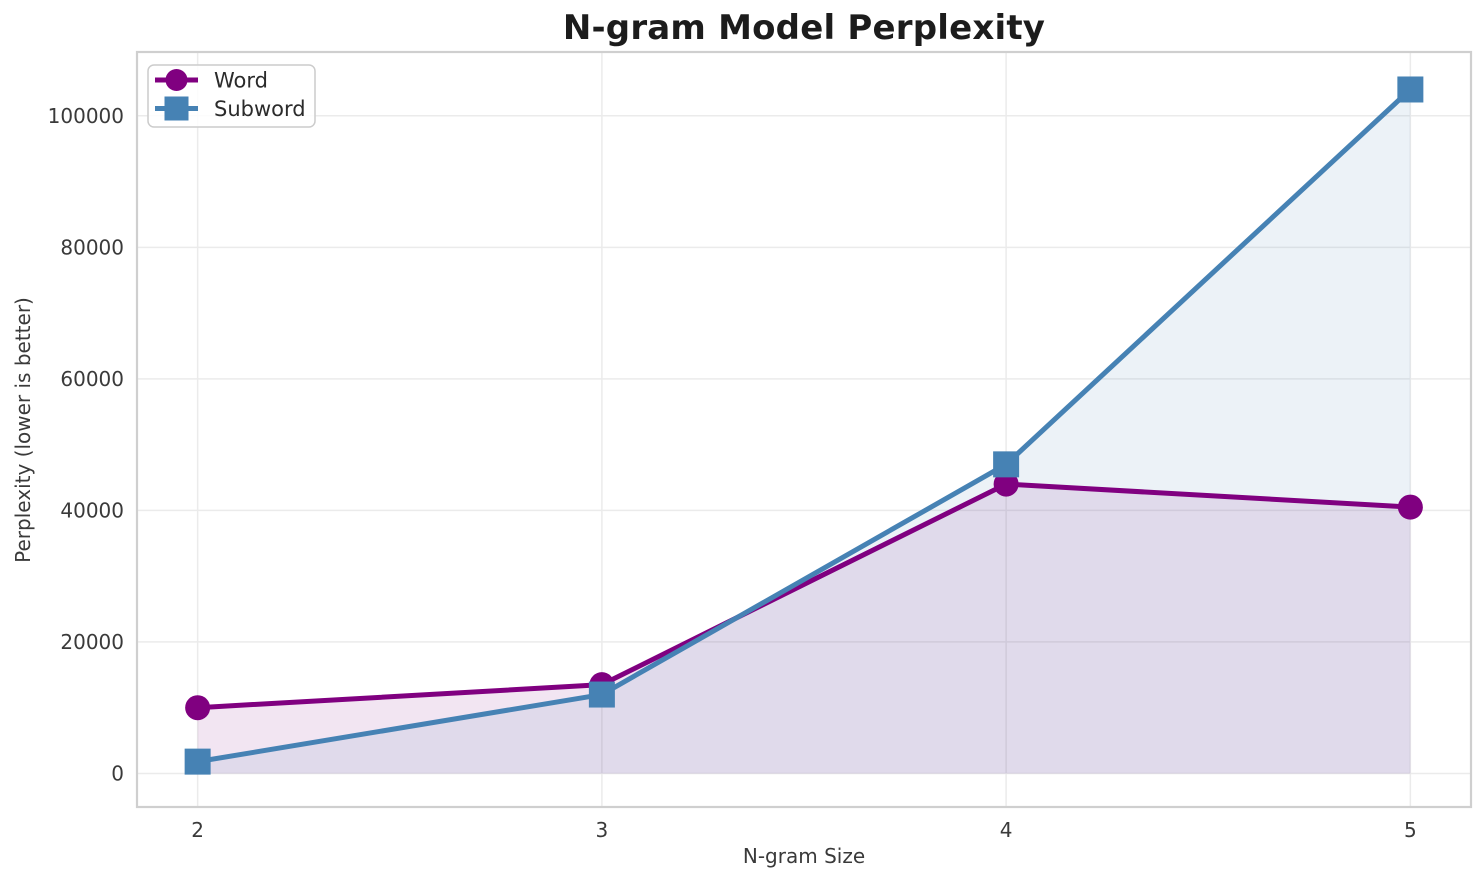 The height and width of the screenshot is (885, 1484). I want to click on legend-item-subword: Subword, so click(230, 108).